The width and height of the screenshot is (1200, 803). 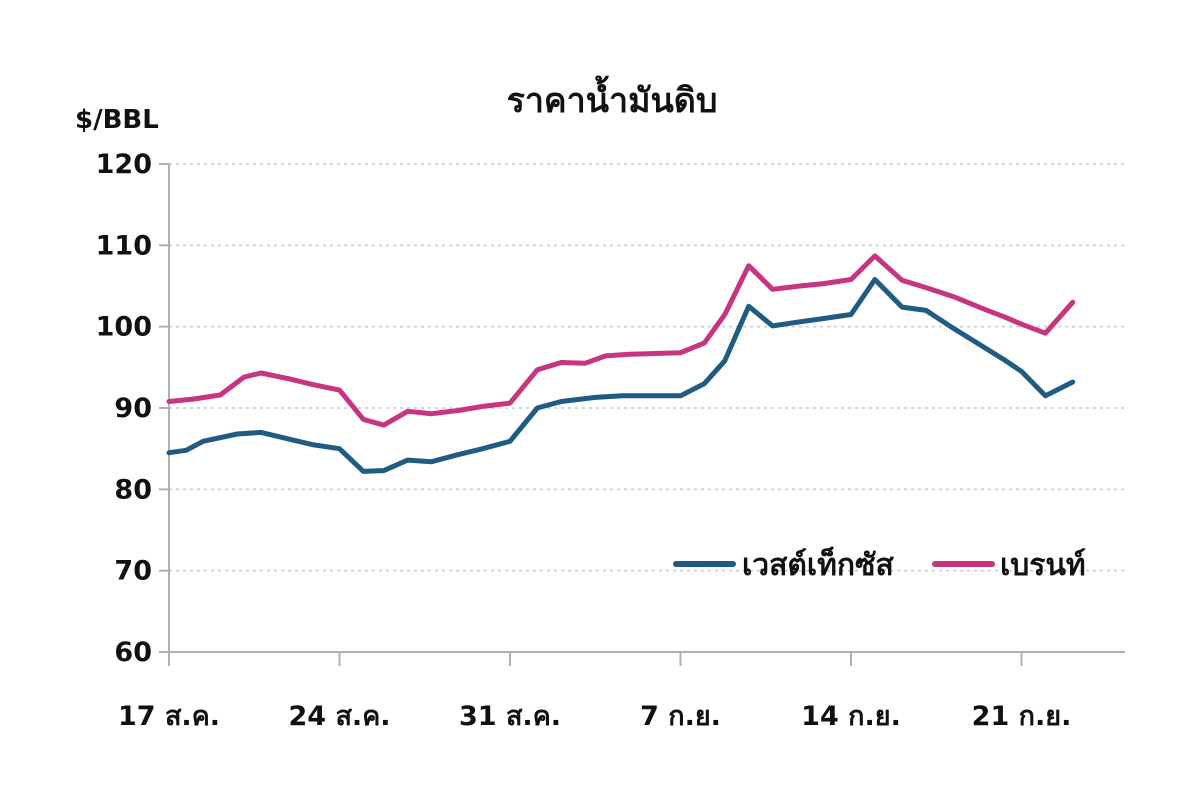 What do you see at coordinates (133, 408) in the screenshot?
I see `y-tick-label: 90` at bounding box center [133, 408].